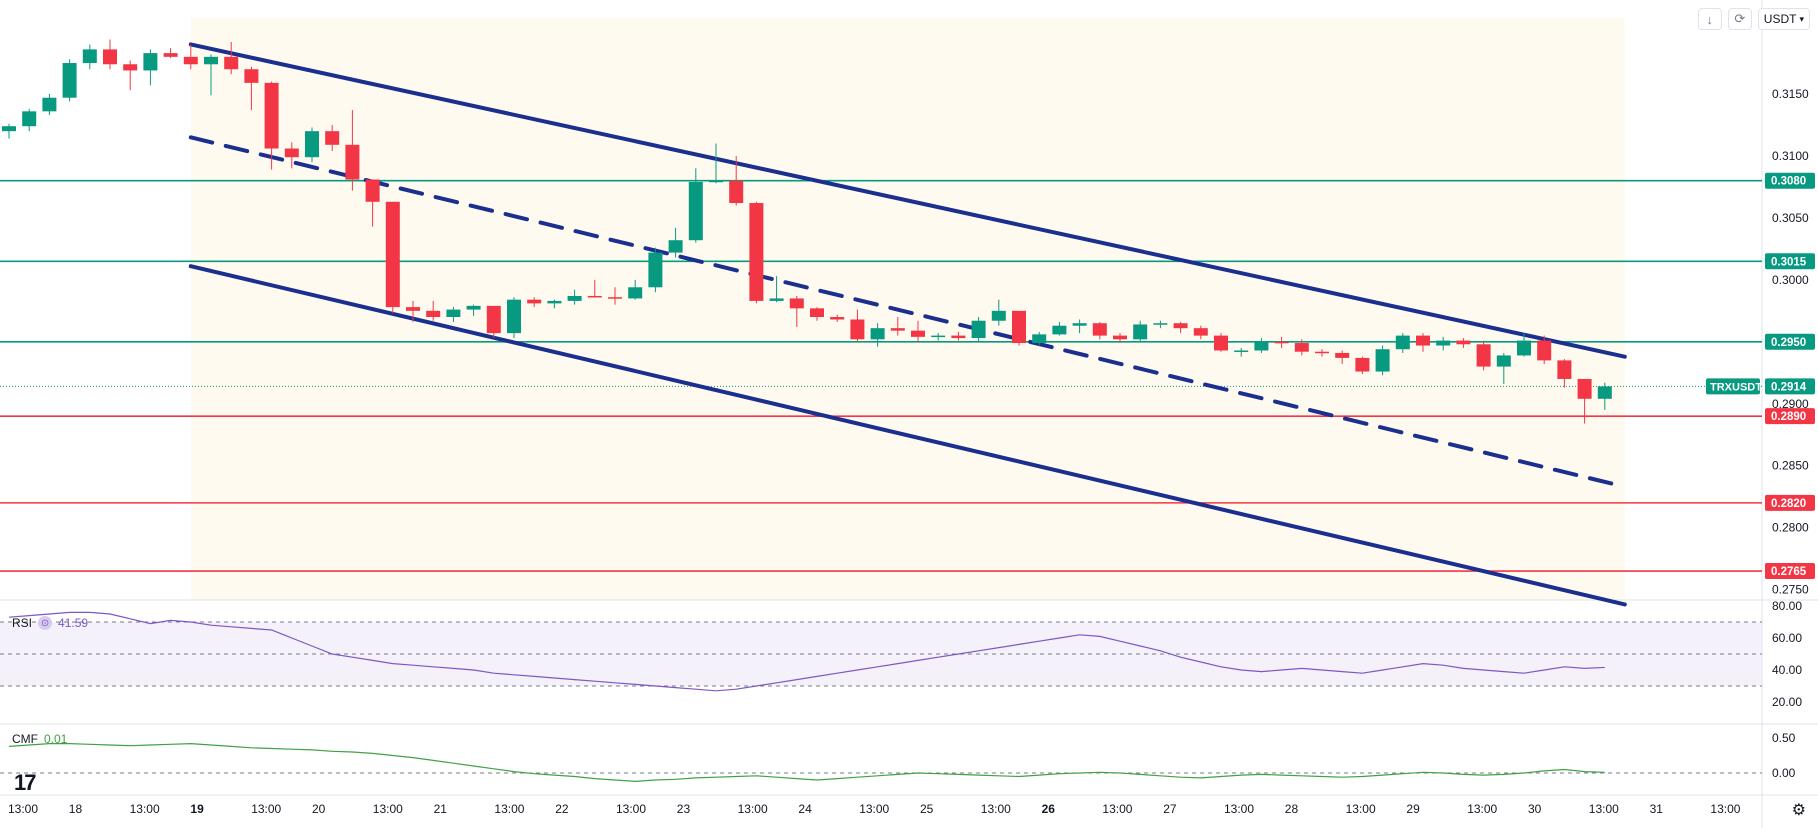 The height and width of the screenshot is (828, 1818). What do you see at coordinates (1170, 809) in the screenshot?
I see `time-tick-label: 27` at bounding box center [1170, 809].